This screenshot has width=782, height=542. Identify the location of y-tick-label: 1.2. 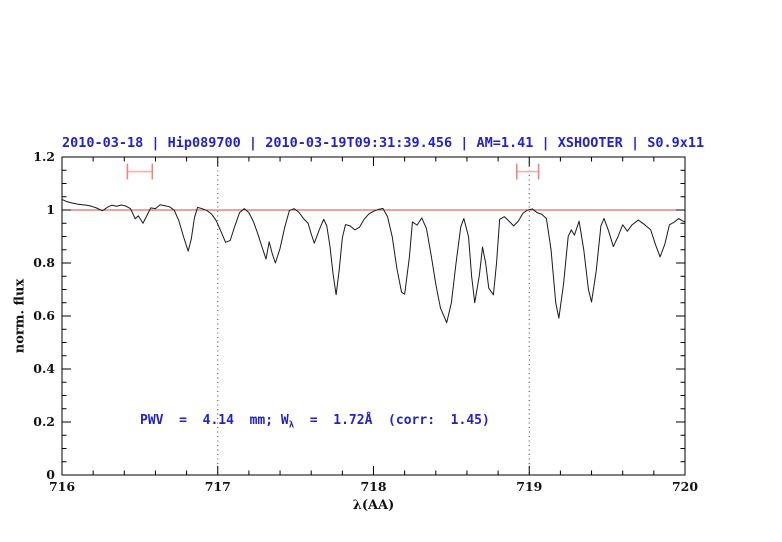
(44, 156).